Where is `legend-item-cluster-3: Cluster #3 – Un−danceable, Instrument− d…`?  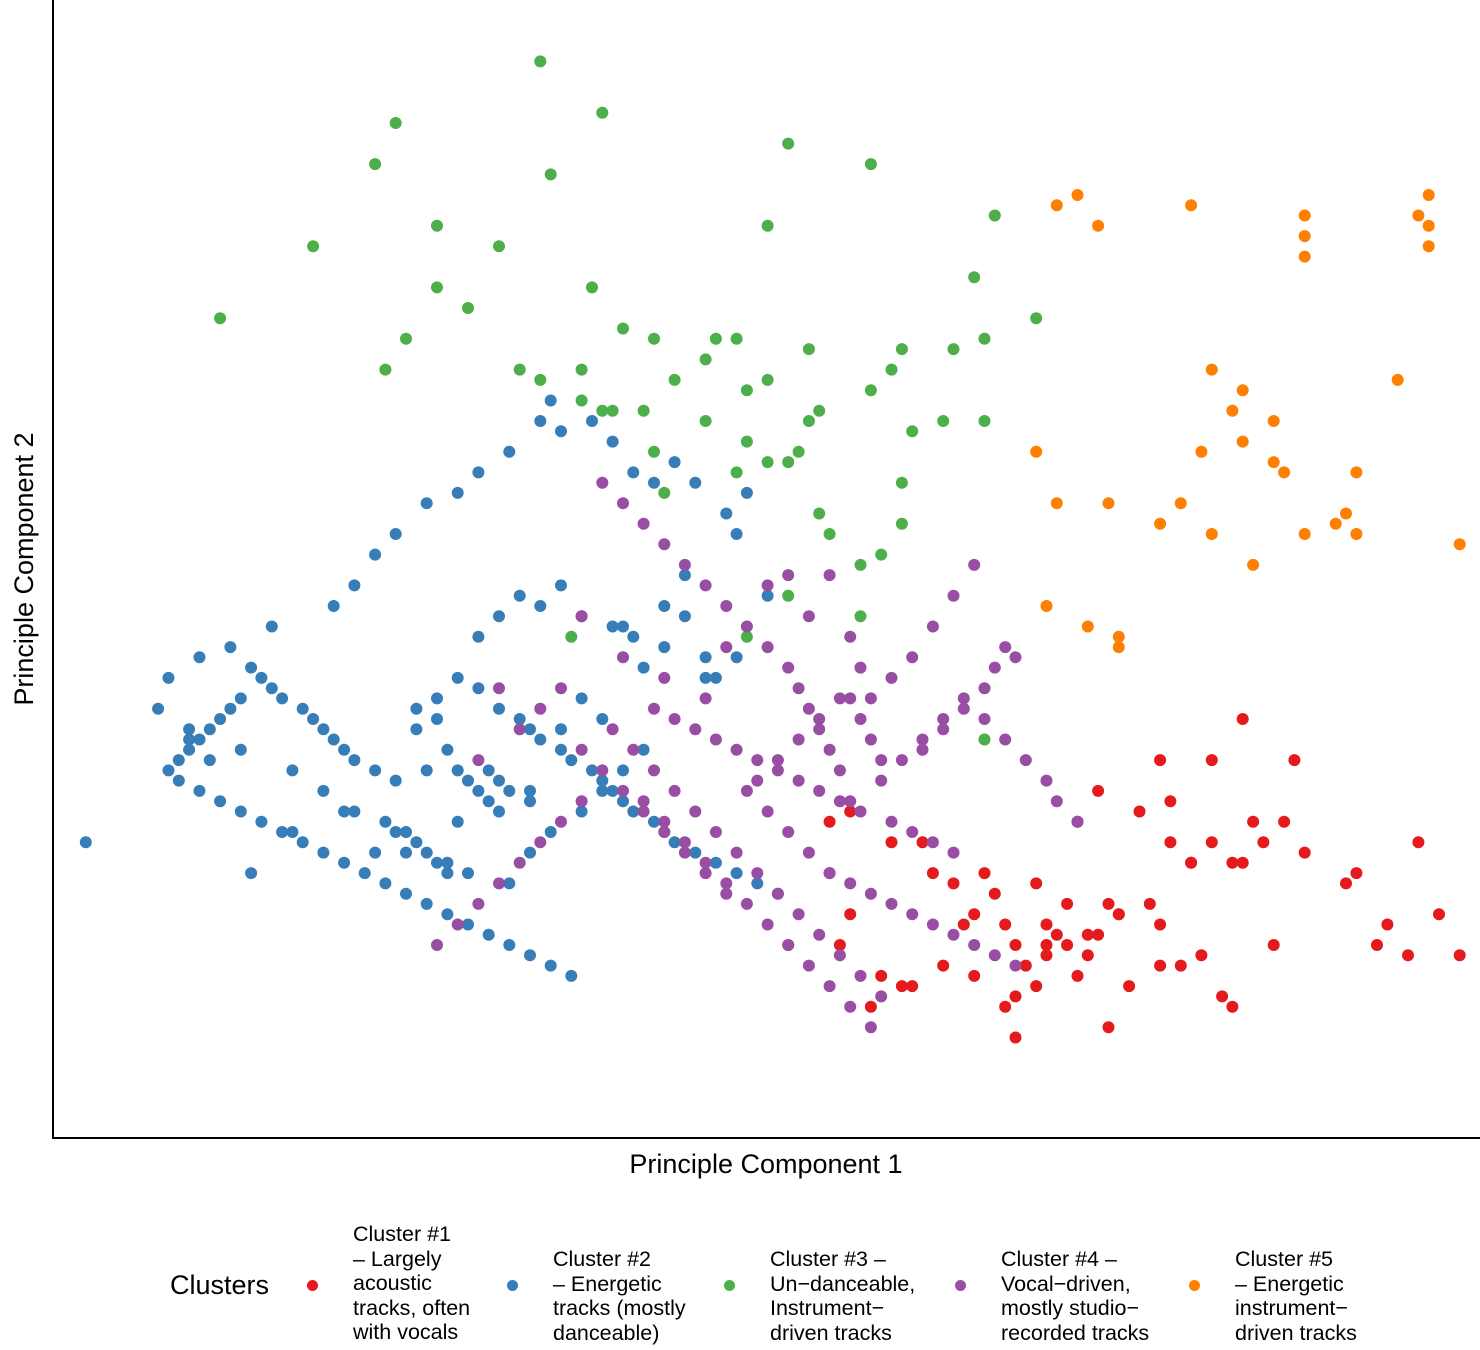 legend-item-cluster-3: Cluster #3 – Un−danceable, Instrument− d… is located at coordinates (819, 1296).